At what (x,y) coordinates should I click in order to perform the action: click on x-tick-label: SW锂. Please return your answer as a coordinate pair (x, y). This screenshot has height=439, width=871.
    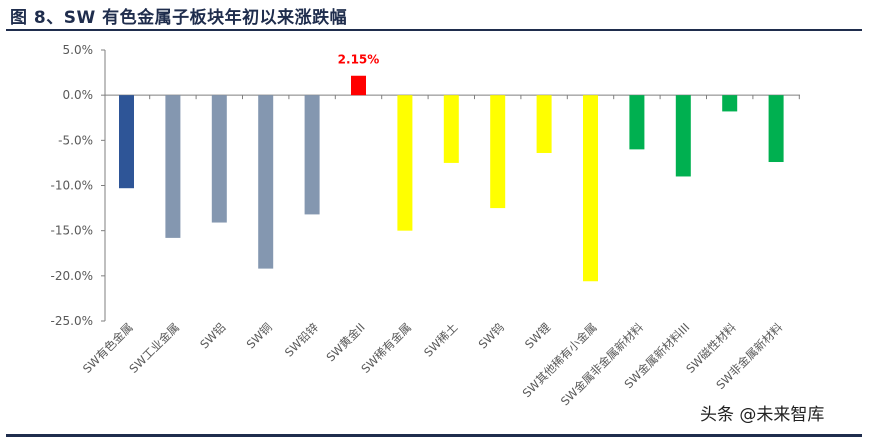
    Looking at the image, I should click on (537, 335).